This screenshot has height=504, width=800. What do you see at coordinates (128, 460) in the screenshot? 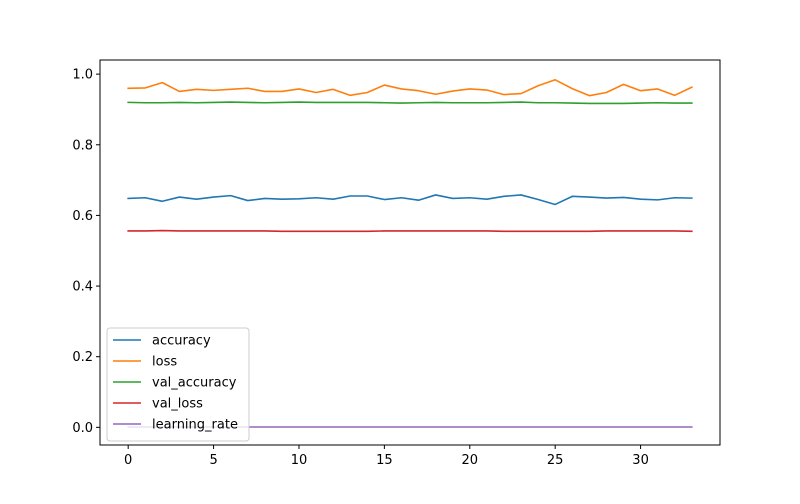
I see `x-tick-label: 0` at bounding box center [128, 460].